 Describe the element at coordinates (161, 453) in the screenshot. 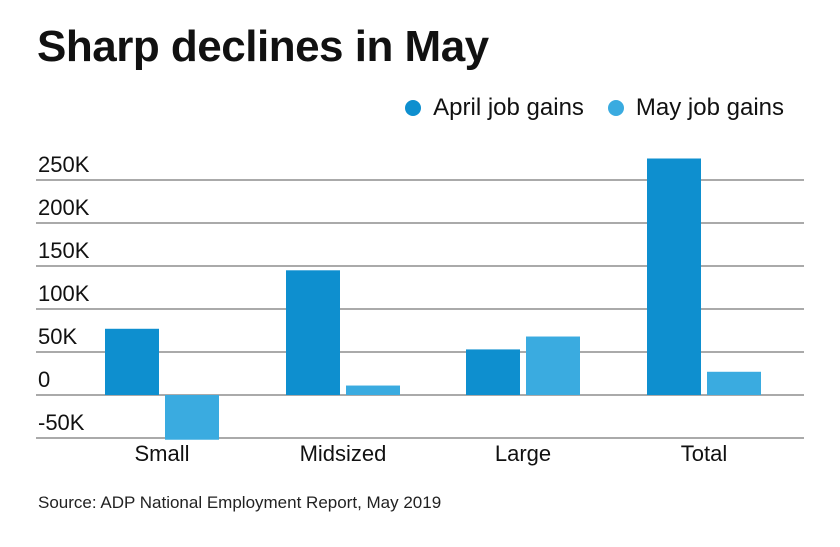

I see `x-tick-label: Small` at that location.